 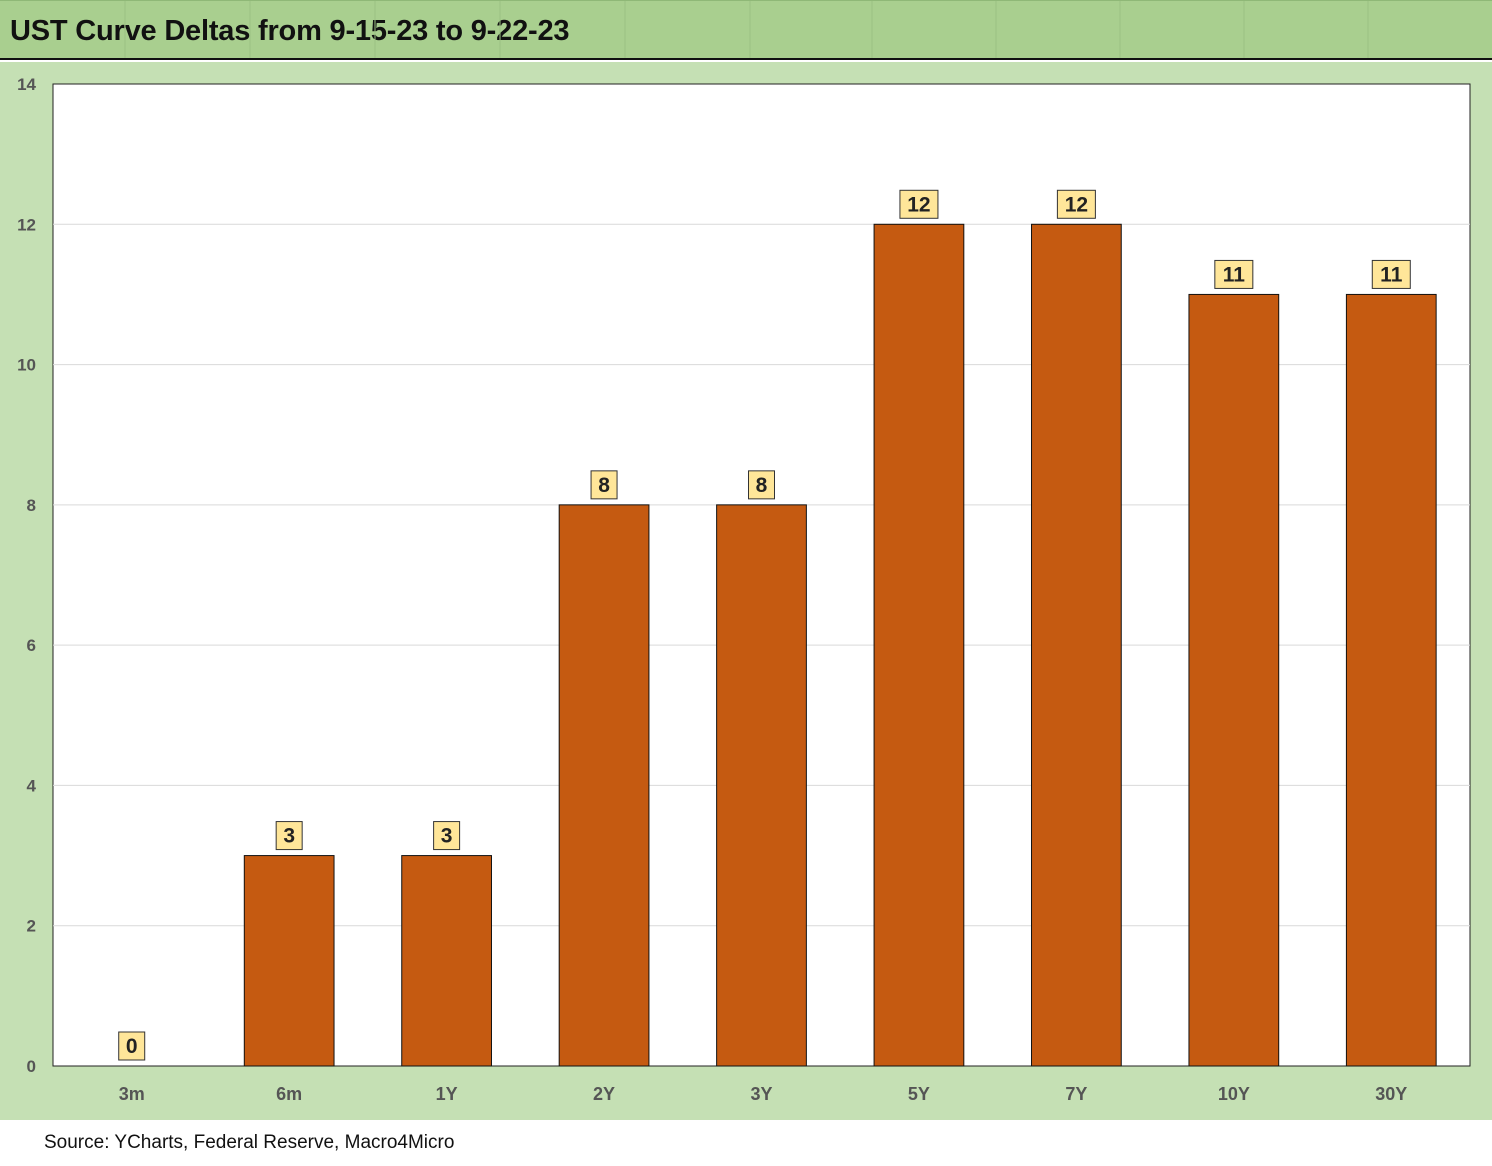 I want to click on data-label: 0, so click(x=132, y=1046).